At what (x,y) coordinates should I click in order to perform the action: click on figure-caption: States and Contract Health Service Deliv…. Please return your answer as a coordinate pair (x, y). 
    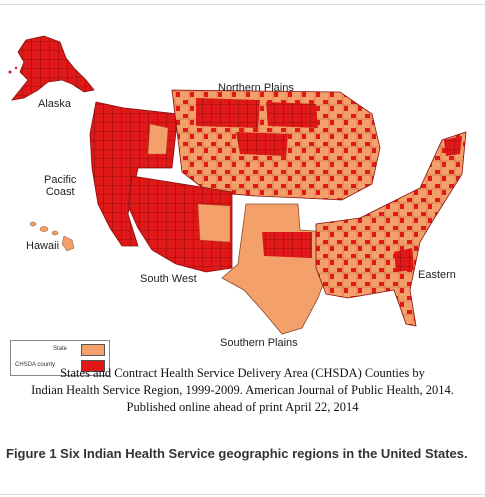
    Looking at the image, I should click on (242, 390).